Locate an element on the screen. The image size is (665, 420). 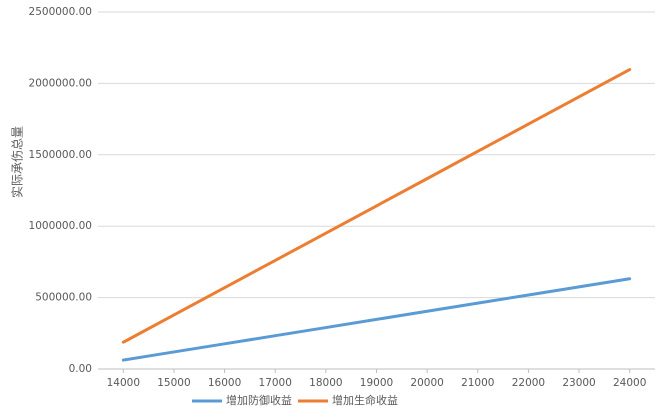
x-tick-label: 23000 is located at coordinates (578, 383).